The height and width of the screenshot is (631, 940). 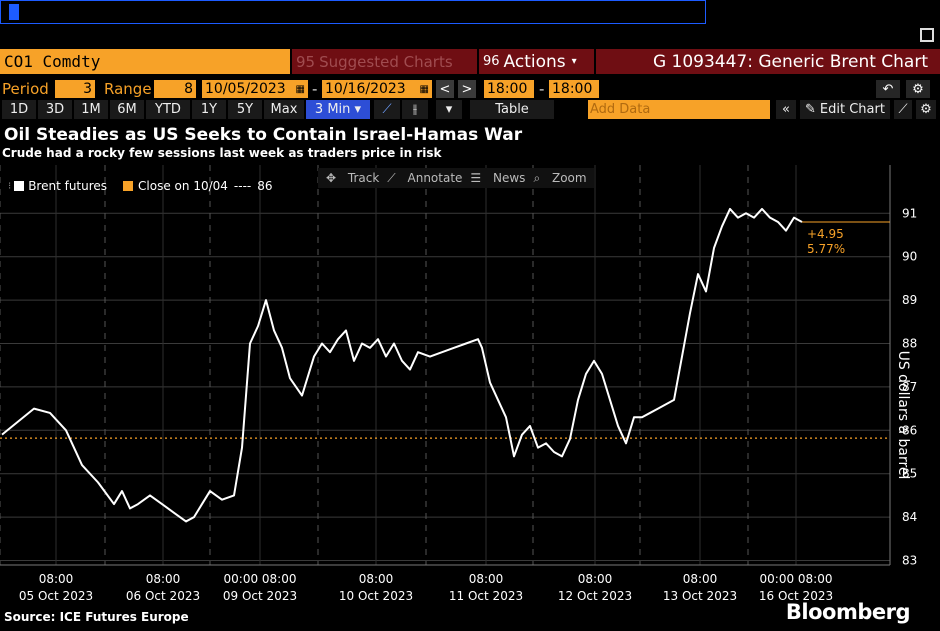 I want to click on range-1d: 1D, so click(x=19, y=109).